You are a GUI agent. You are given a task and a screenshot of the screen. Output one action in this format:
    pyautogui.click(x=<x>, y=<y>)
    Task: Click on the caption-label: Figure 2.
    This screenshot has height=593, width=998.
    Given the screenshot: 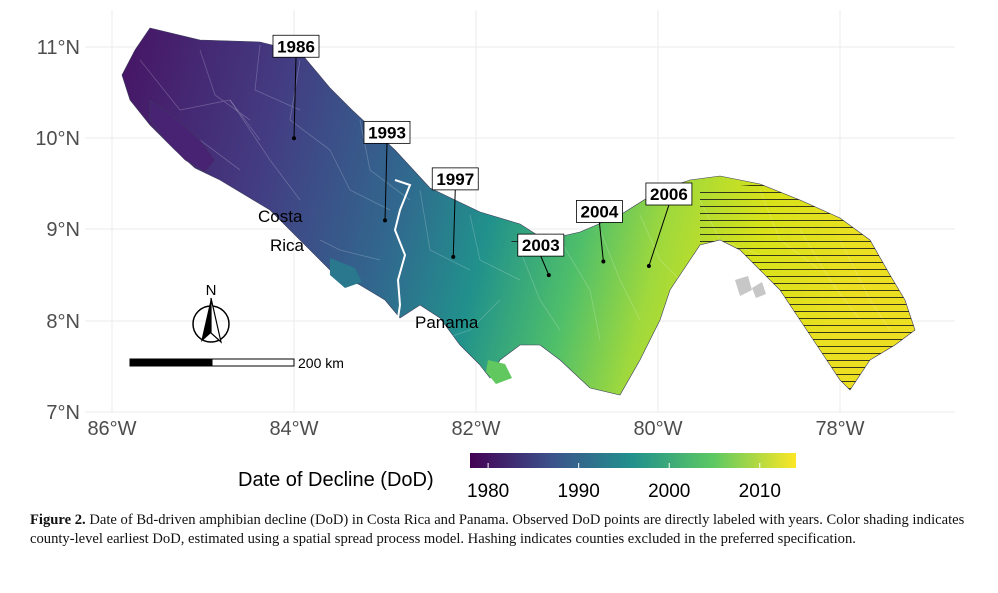 What is the action you would take?
    pyautogui.click(x=58, y=520)
    